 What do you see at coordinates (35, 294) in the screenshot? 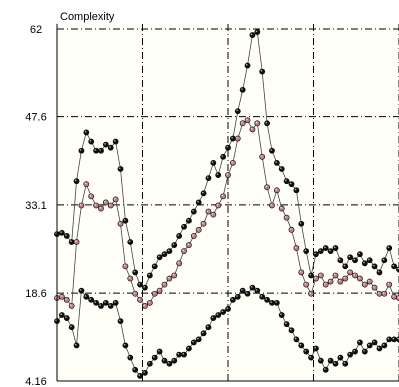
I see `y-tick-label: 18.6` at bounding box center [35, 294].